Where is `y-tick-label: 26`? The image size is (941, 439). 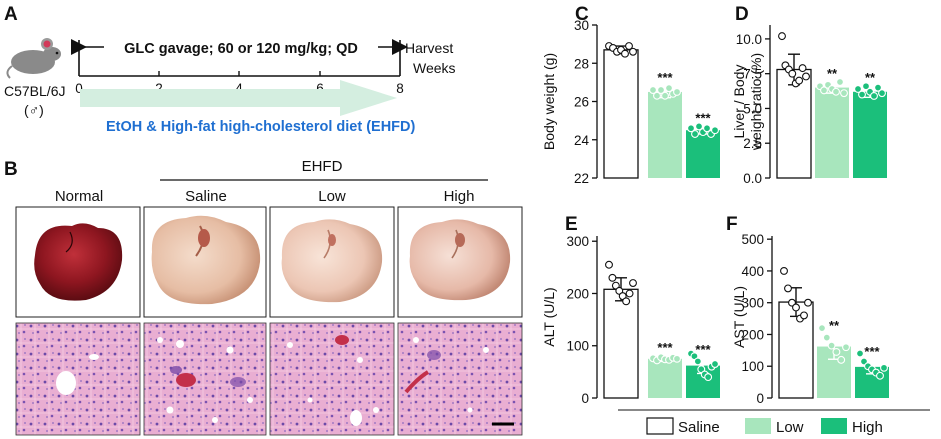 y-tick-label: 26 is located at coordinates (581, 102).